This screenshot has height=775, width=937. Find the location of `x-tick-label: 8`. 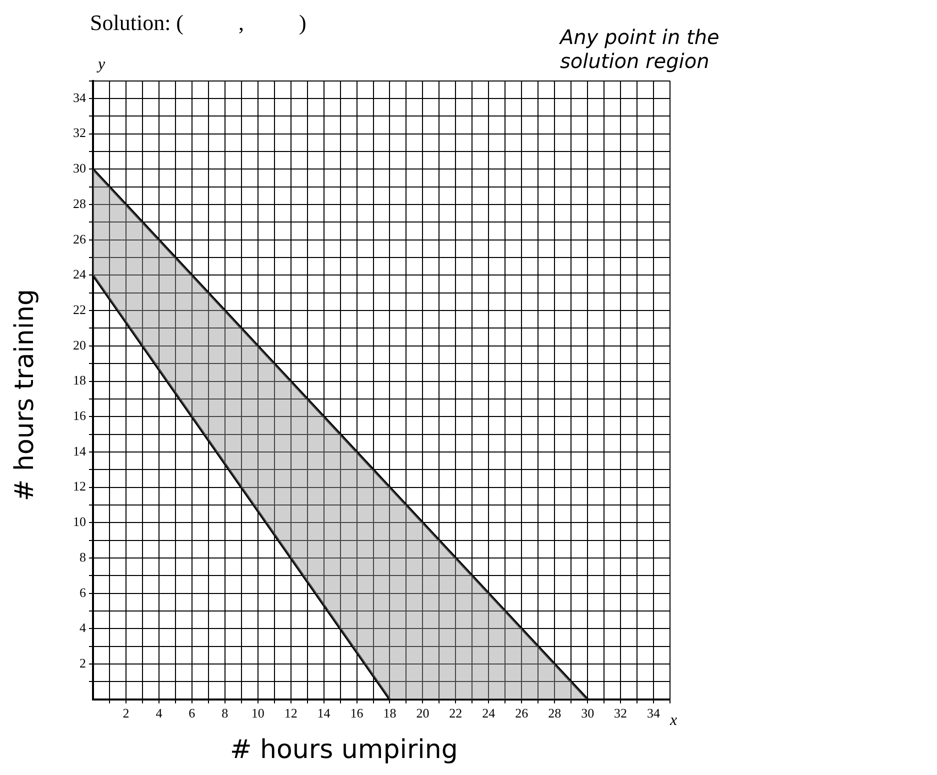

x-tick-label: 8 is located at coordinates (225, 713).